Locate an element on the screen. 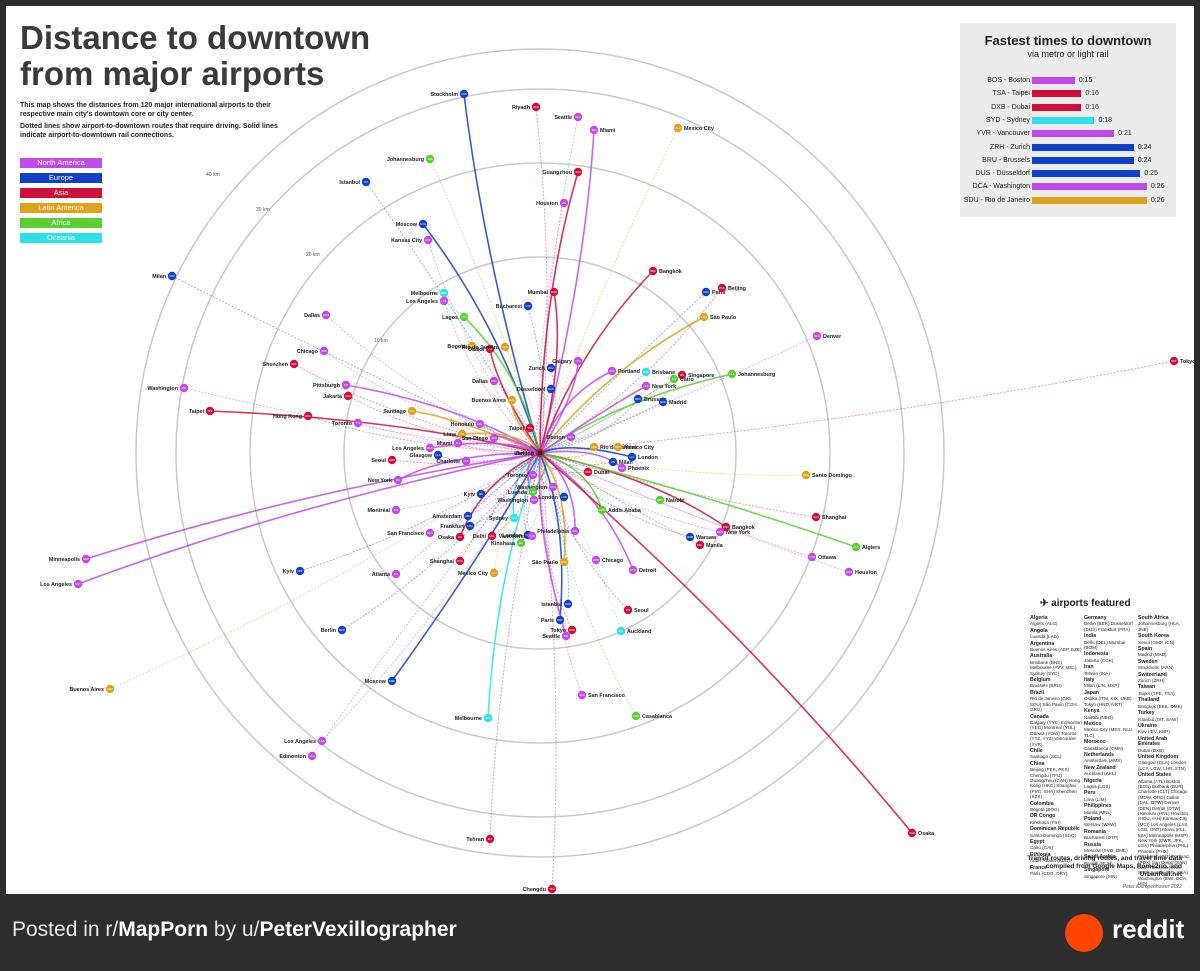 This screenshot has width=1200, height=971. airport-marker: SHA Shanghai is located at coordinates (829, 517).